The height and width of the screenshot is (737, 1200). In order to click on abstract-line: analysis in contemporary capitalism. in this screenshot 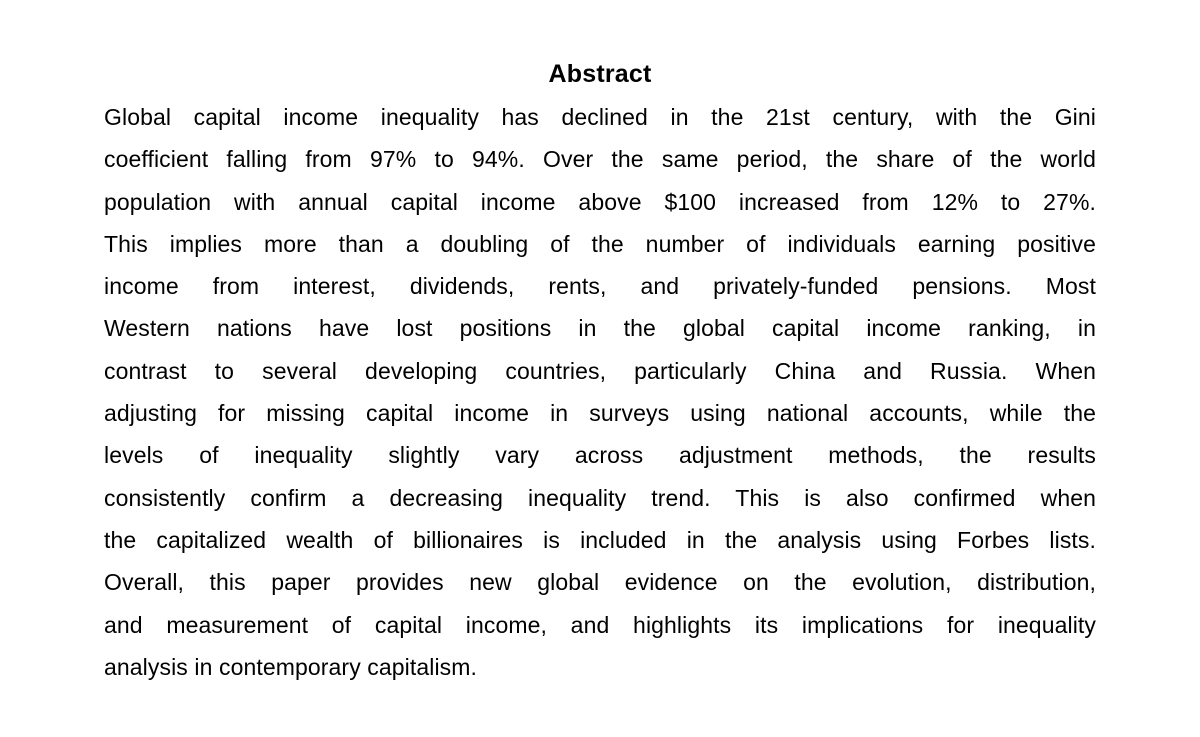, I will do `click(291, 666)`.